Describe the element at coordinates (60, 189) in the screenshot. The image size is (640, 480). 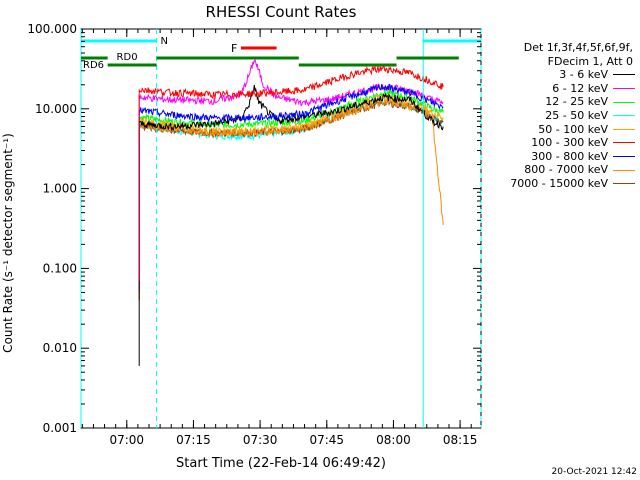
I see `y-tick-label: 1.000` at that location.